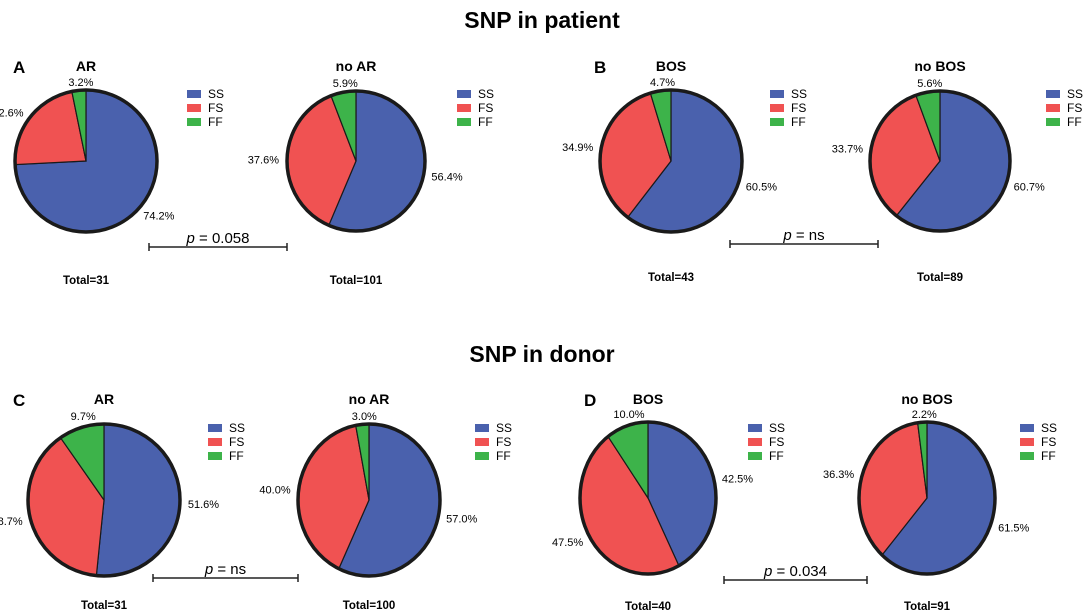 This screenshot has height=614, width=1084. Describe the element at coordinates (648, 607) in the screenshot. I see `pie-total: Total=40` at that location.